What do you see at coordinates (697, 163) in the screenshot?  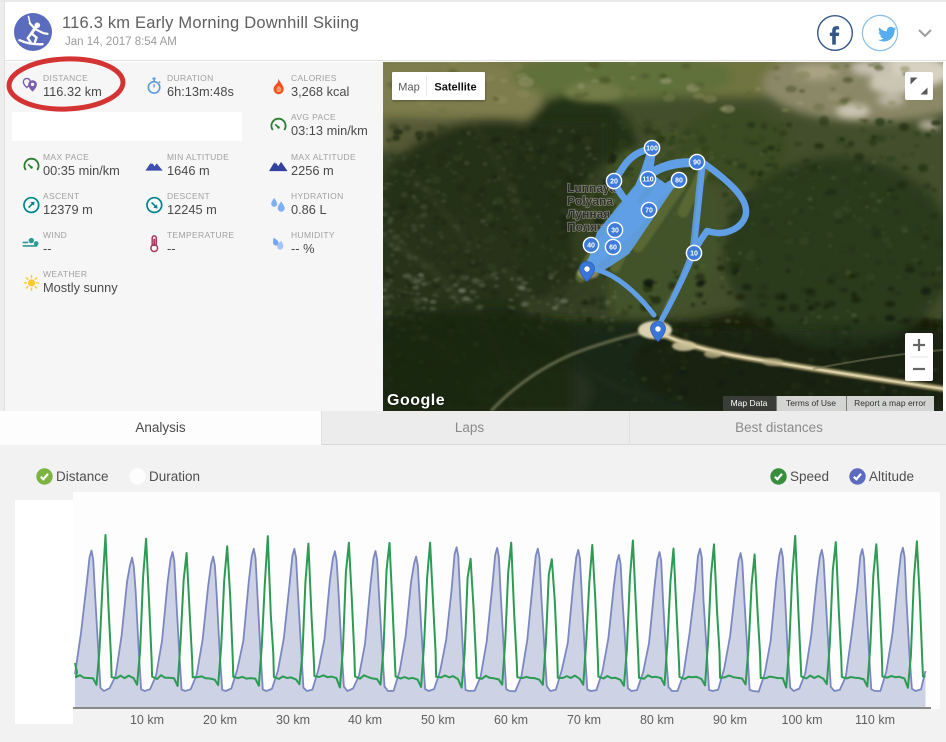 I see `svg-text: 90` at bounding box center [697, 163].